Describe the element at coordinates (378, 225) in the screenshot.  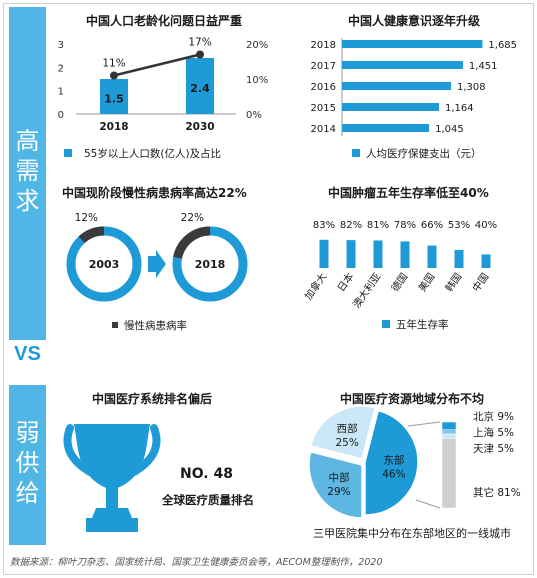
I see `bar-value-label: 81%` at that location.